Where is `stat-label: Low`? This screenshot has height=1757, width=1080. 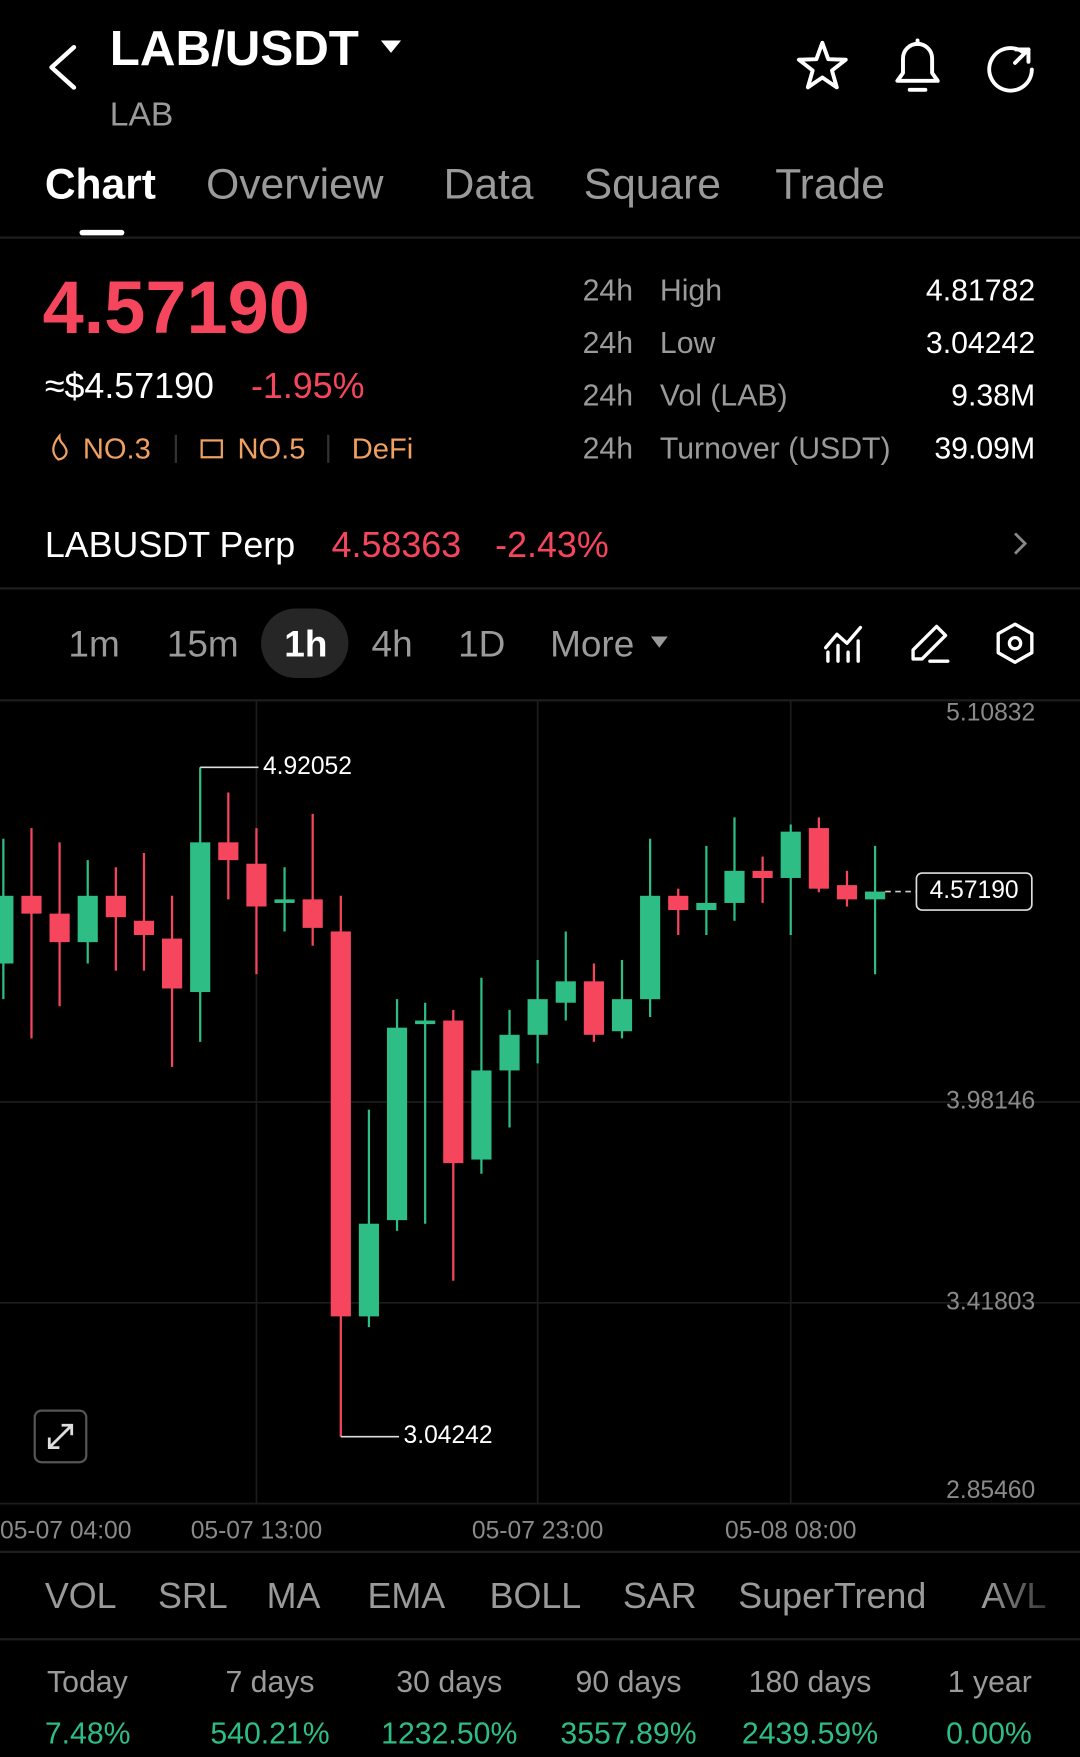
stat-label: Low is located at coordinates (688, 343).